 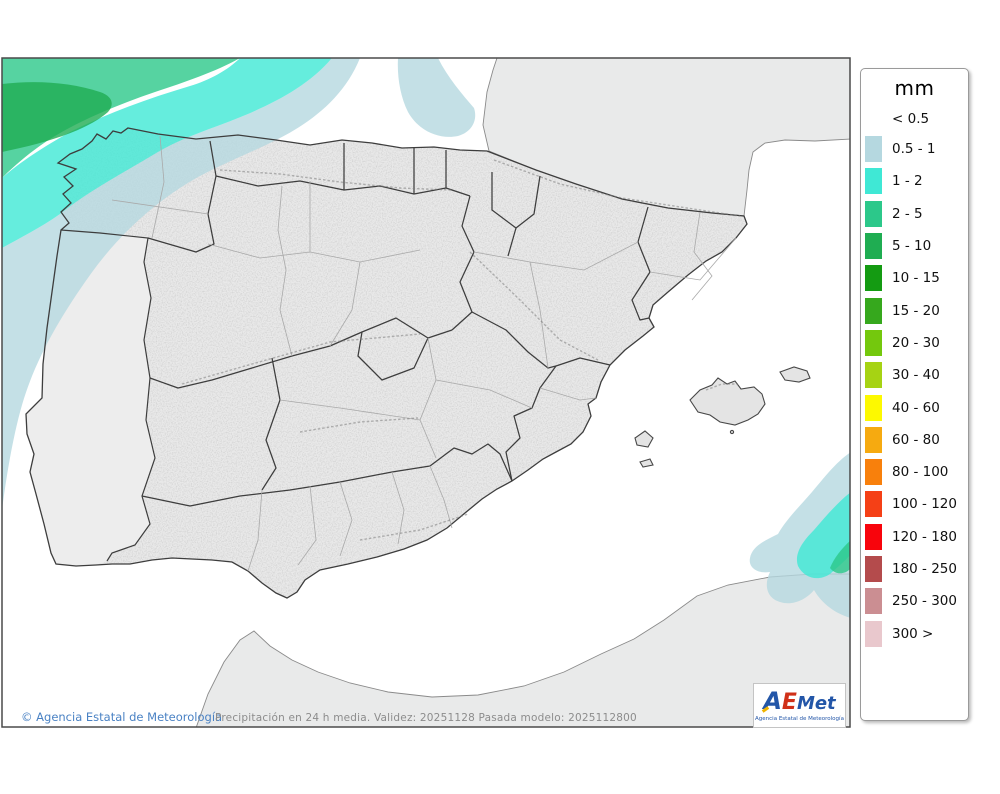 I want to click on legend-range-label: 40 - 60, so click(x=916, y=407).